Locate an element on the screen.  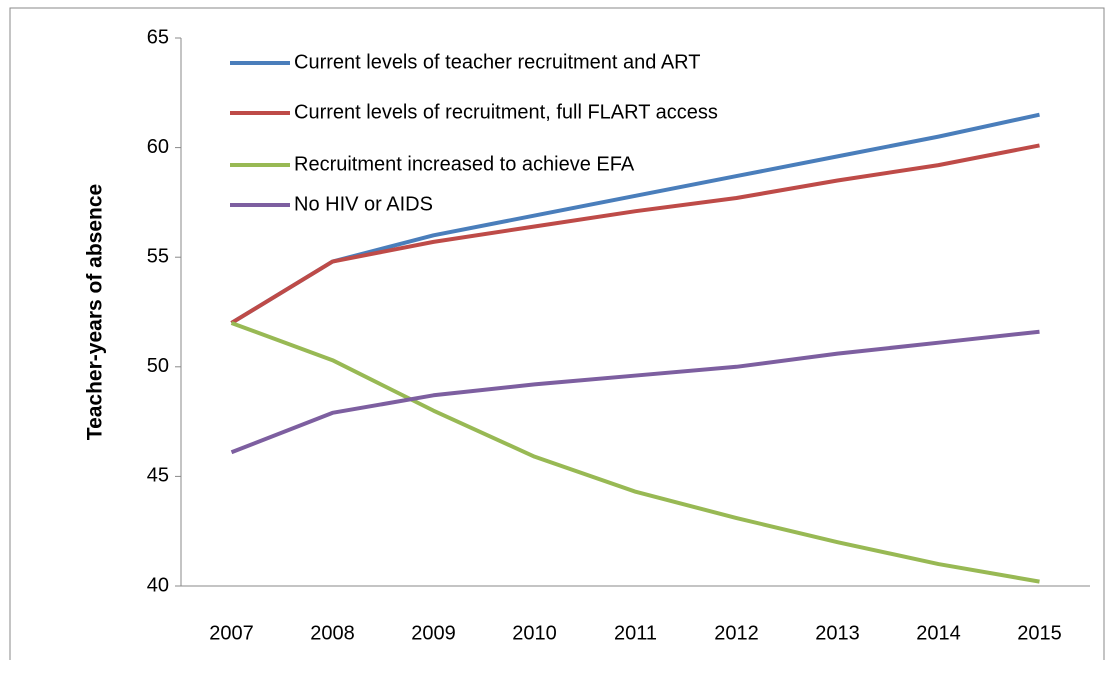
x-tick-label: 2007 is located at coordinates (231, 633).